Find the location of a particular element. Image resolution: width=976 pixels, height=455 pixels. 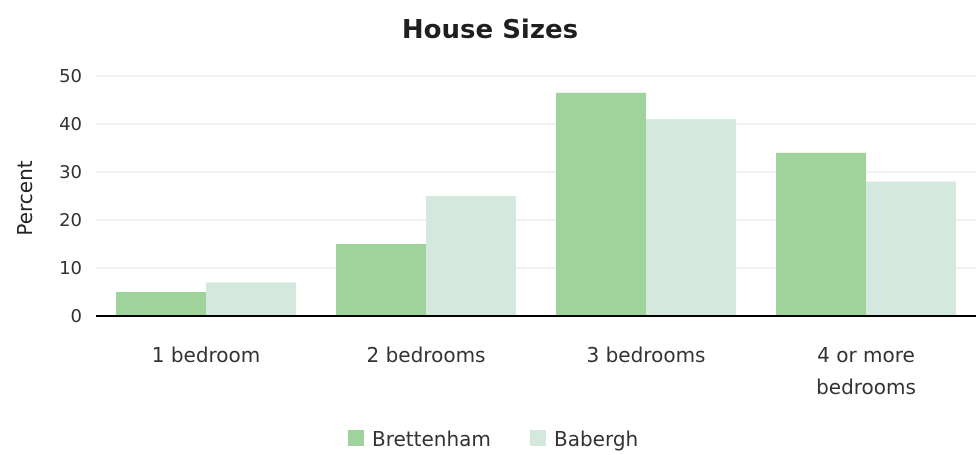

x-category-label: 1 bedroom is located at coordinates (206, 355).